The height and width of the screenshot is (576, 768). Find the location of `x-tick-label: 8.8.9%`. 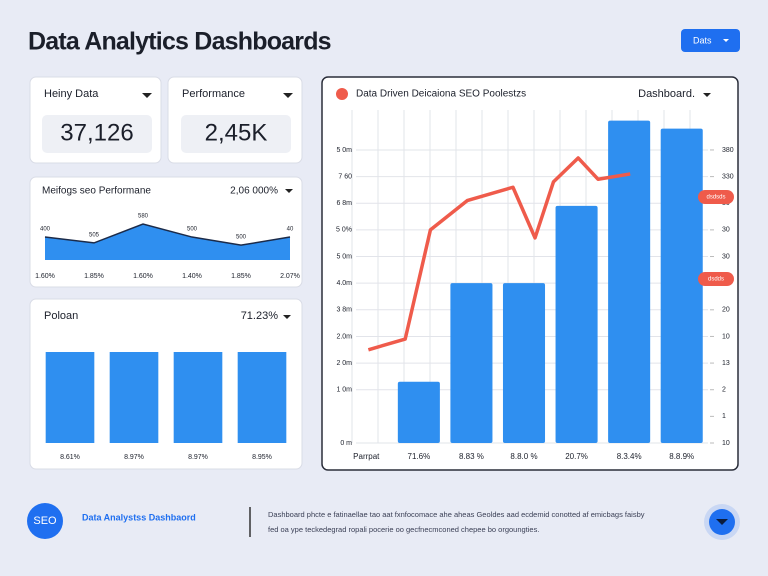

x-tick-label: 8.8.9% is located at coordinates (681, 456).